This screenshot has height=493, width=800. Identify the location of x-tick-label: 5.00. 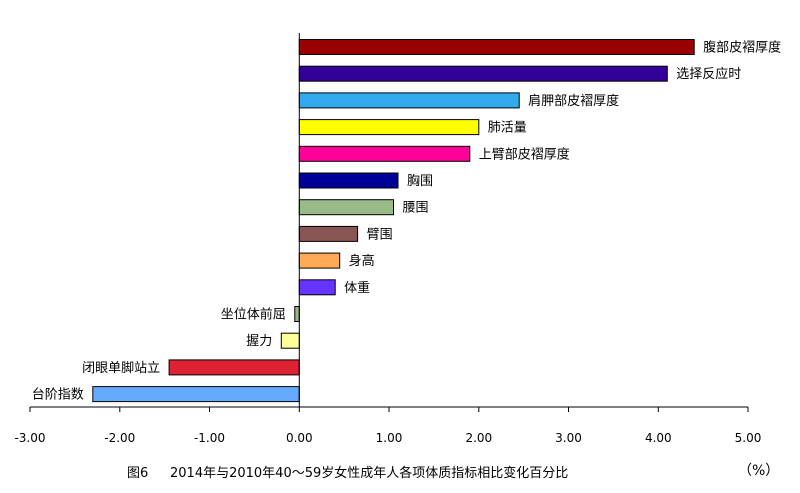
(748, 438).